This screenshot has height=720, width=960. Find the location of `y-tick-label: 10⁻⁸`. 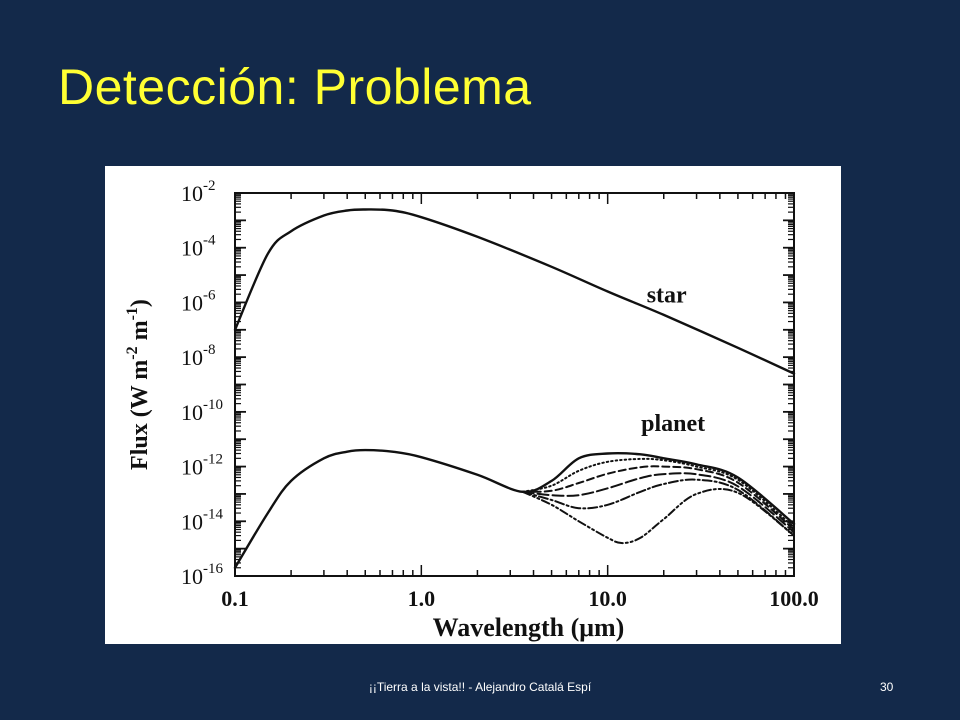

y-tick-label: 10⁻⁸ is located at coordinates (198, 356).